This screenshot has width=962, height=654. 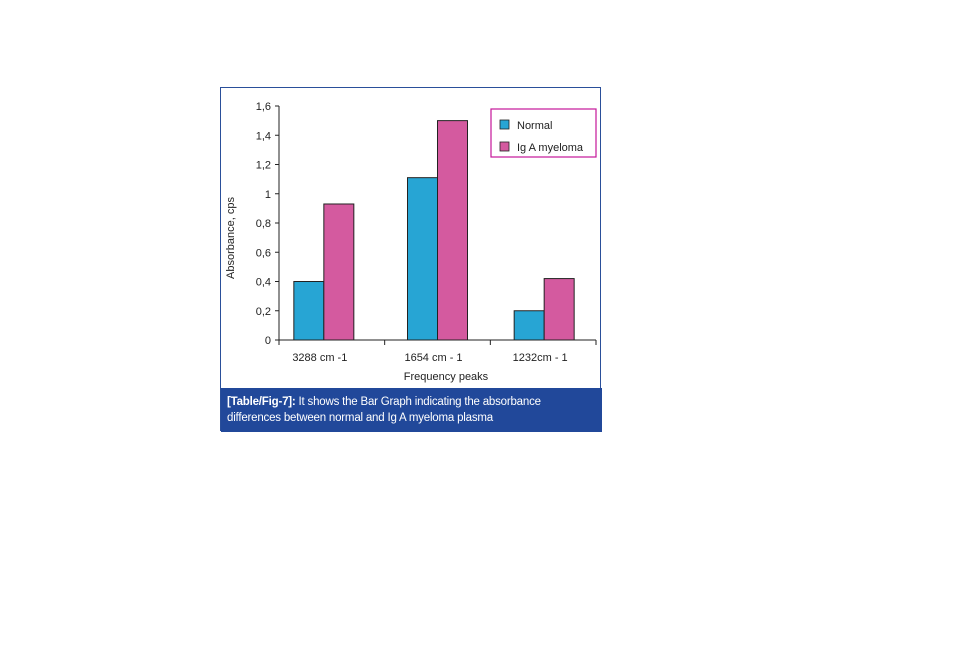 I want to click on y-tick-label: 0, so click(x=268, y=341).